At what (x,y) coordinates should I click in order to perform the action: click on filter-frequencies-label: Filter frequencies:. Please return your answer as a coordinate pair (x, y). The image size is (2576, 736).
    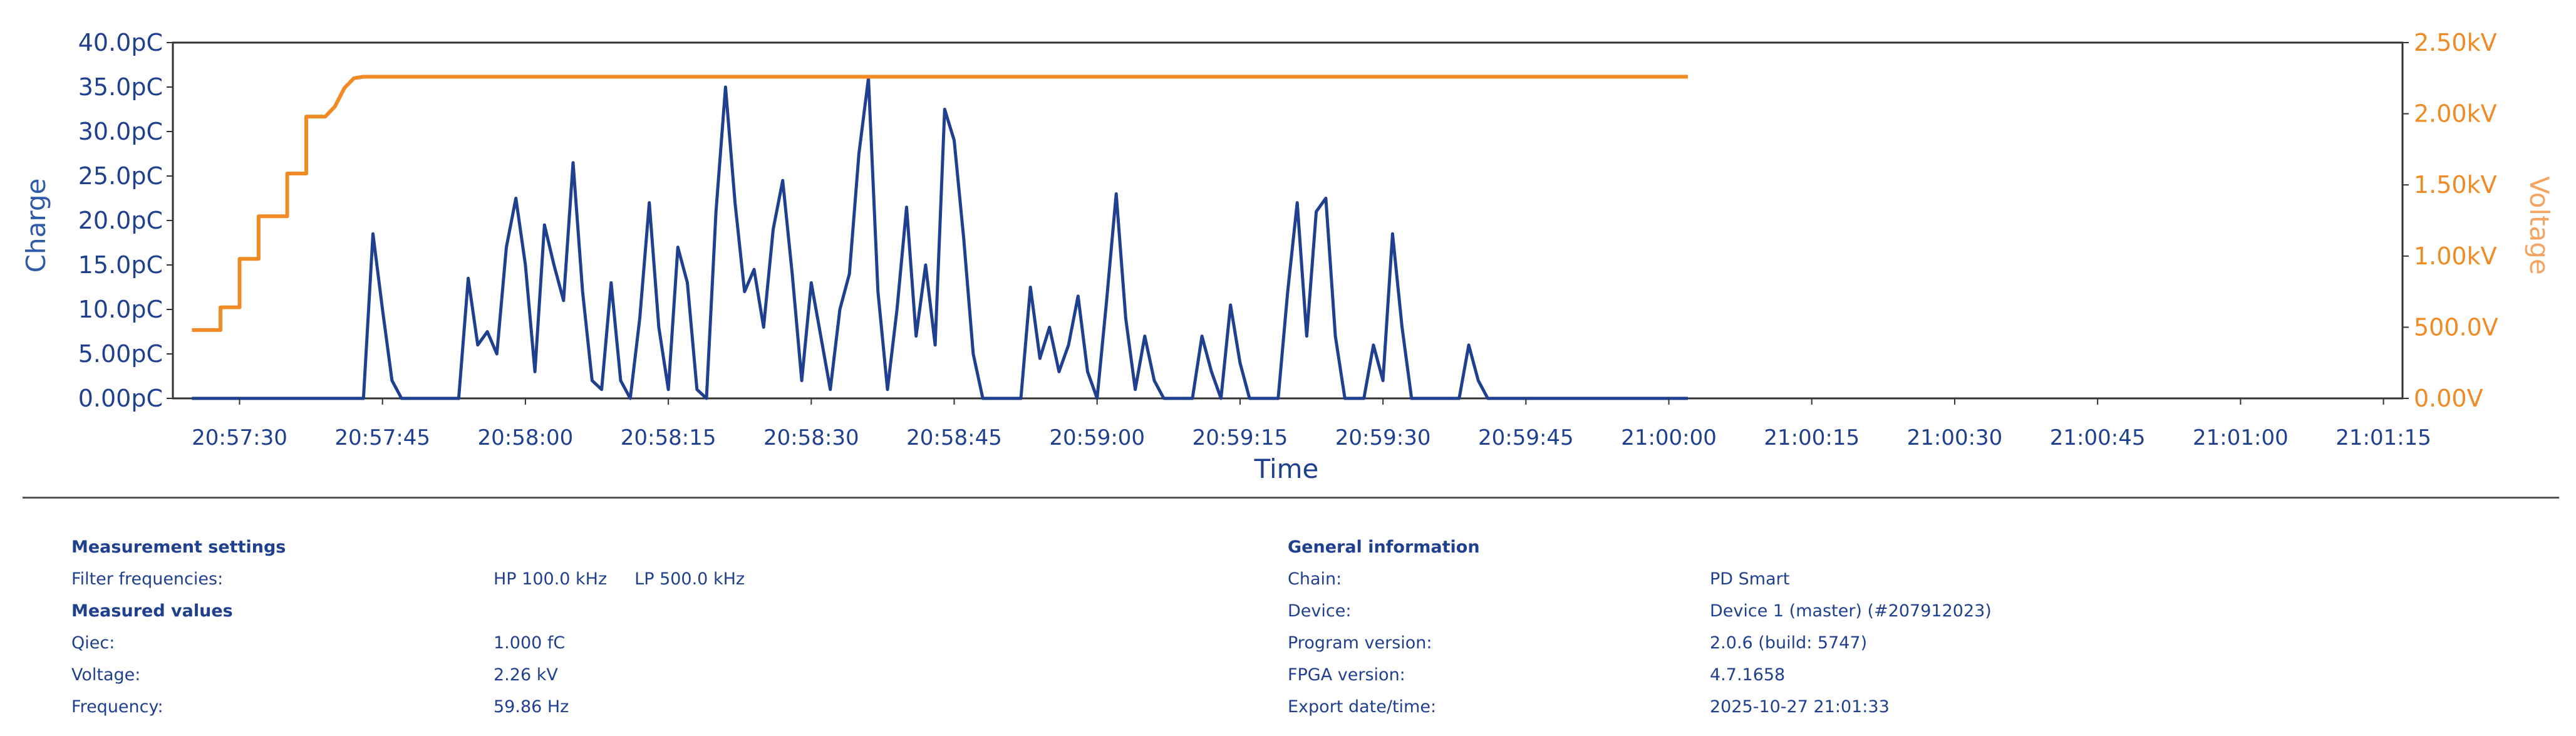
    Looking at the image, I should click on (147, 579).